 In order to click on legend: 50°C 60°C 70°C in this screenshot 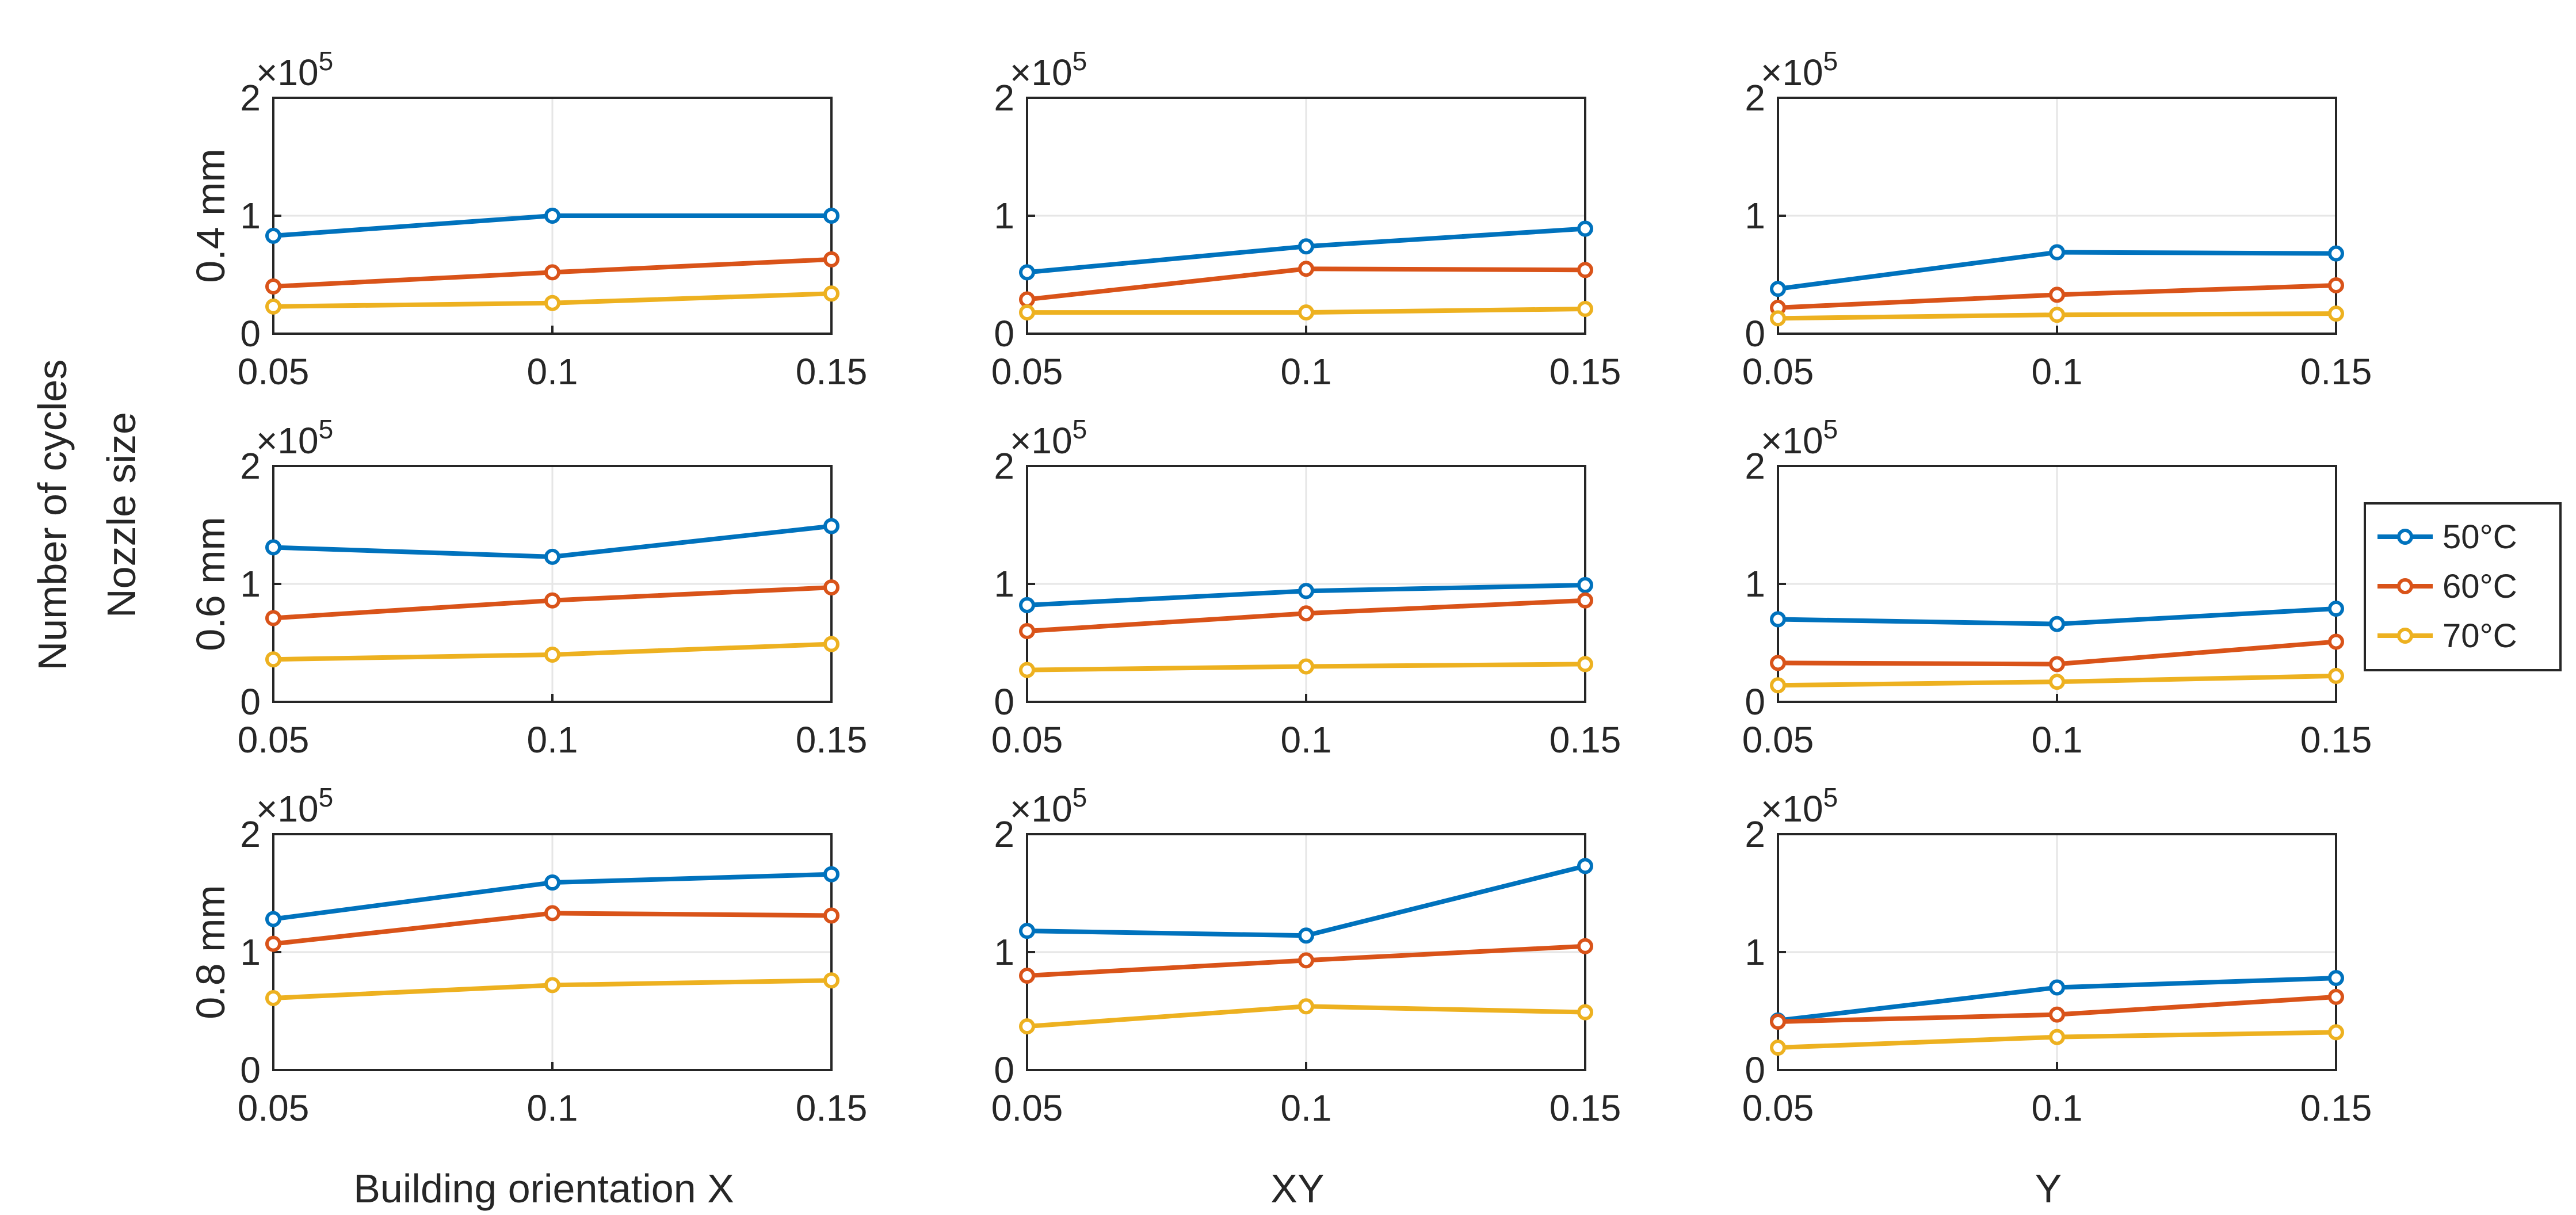, I will do `click(2463, 586)`.